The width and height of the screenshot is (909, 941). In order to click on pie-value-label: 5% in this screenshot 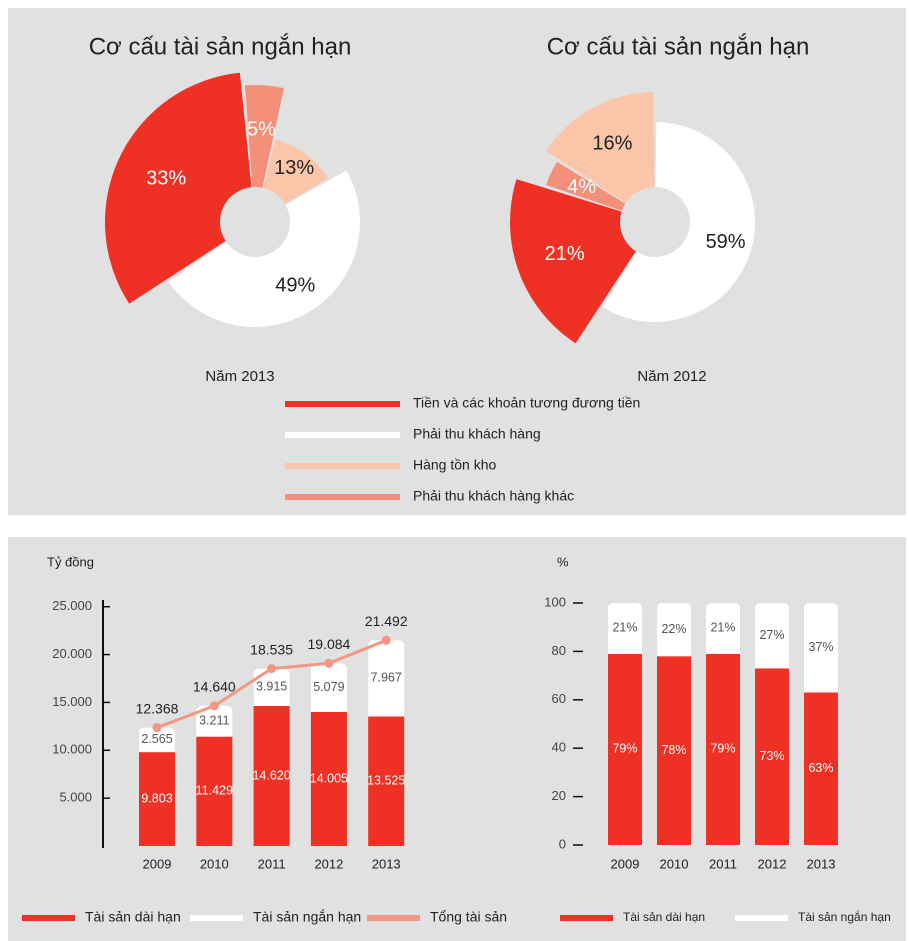, I will do `click(261, 130)`.